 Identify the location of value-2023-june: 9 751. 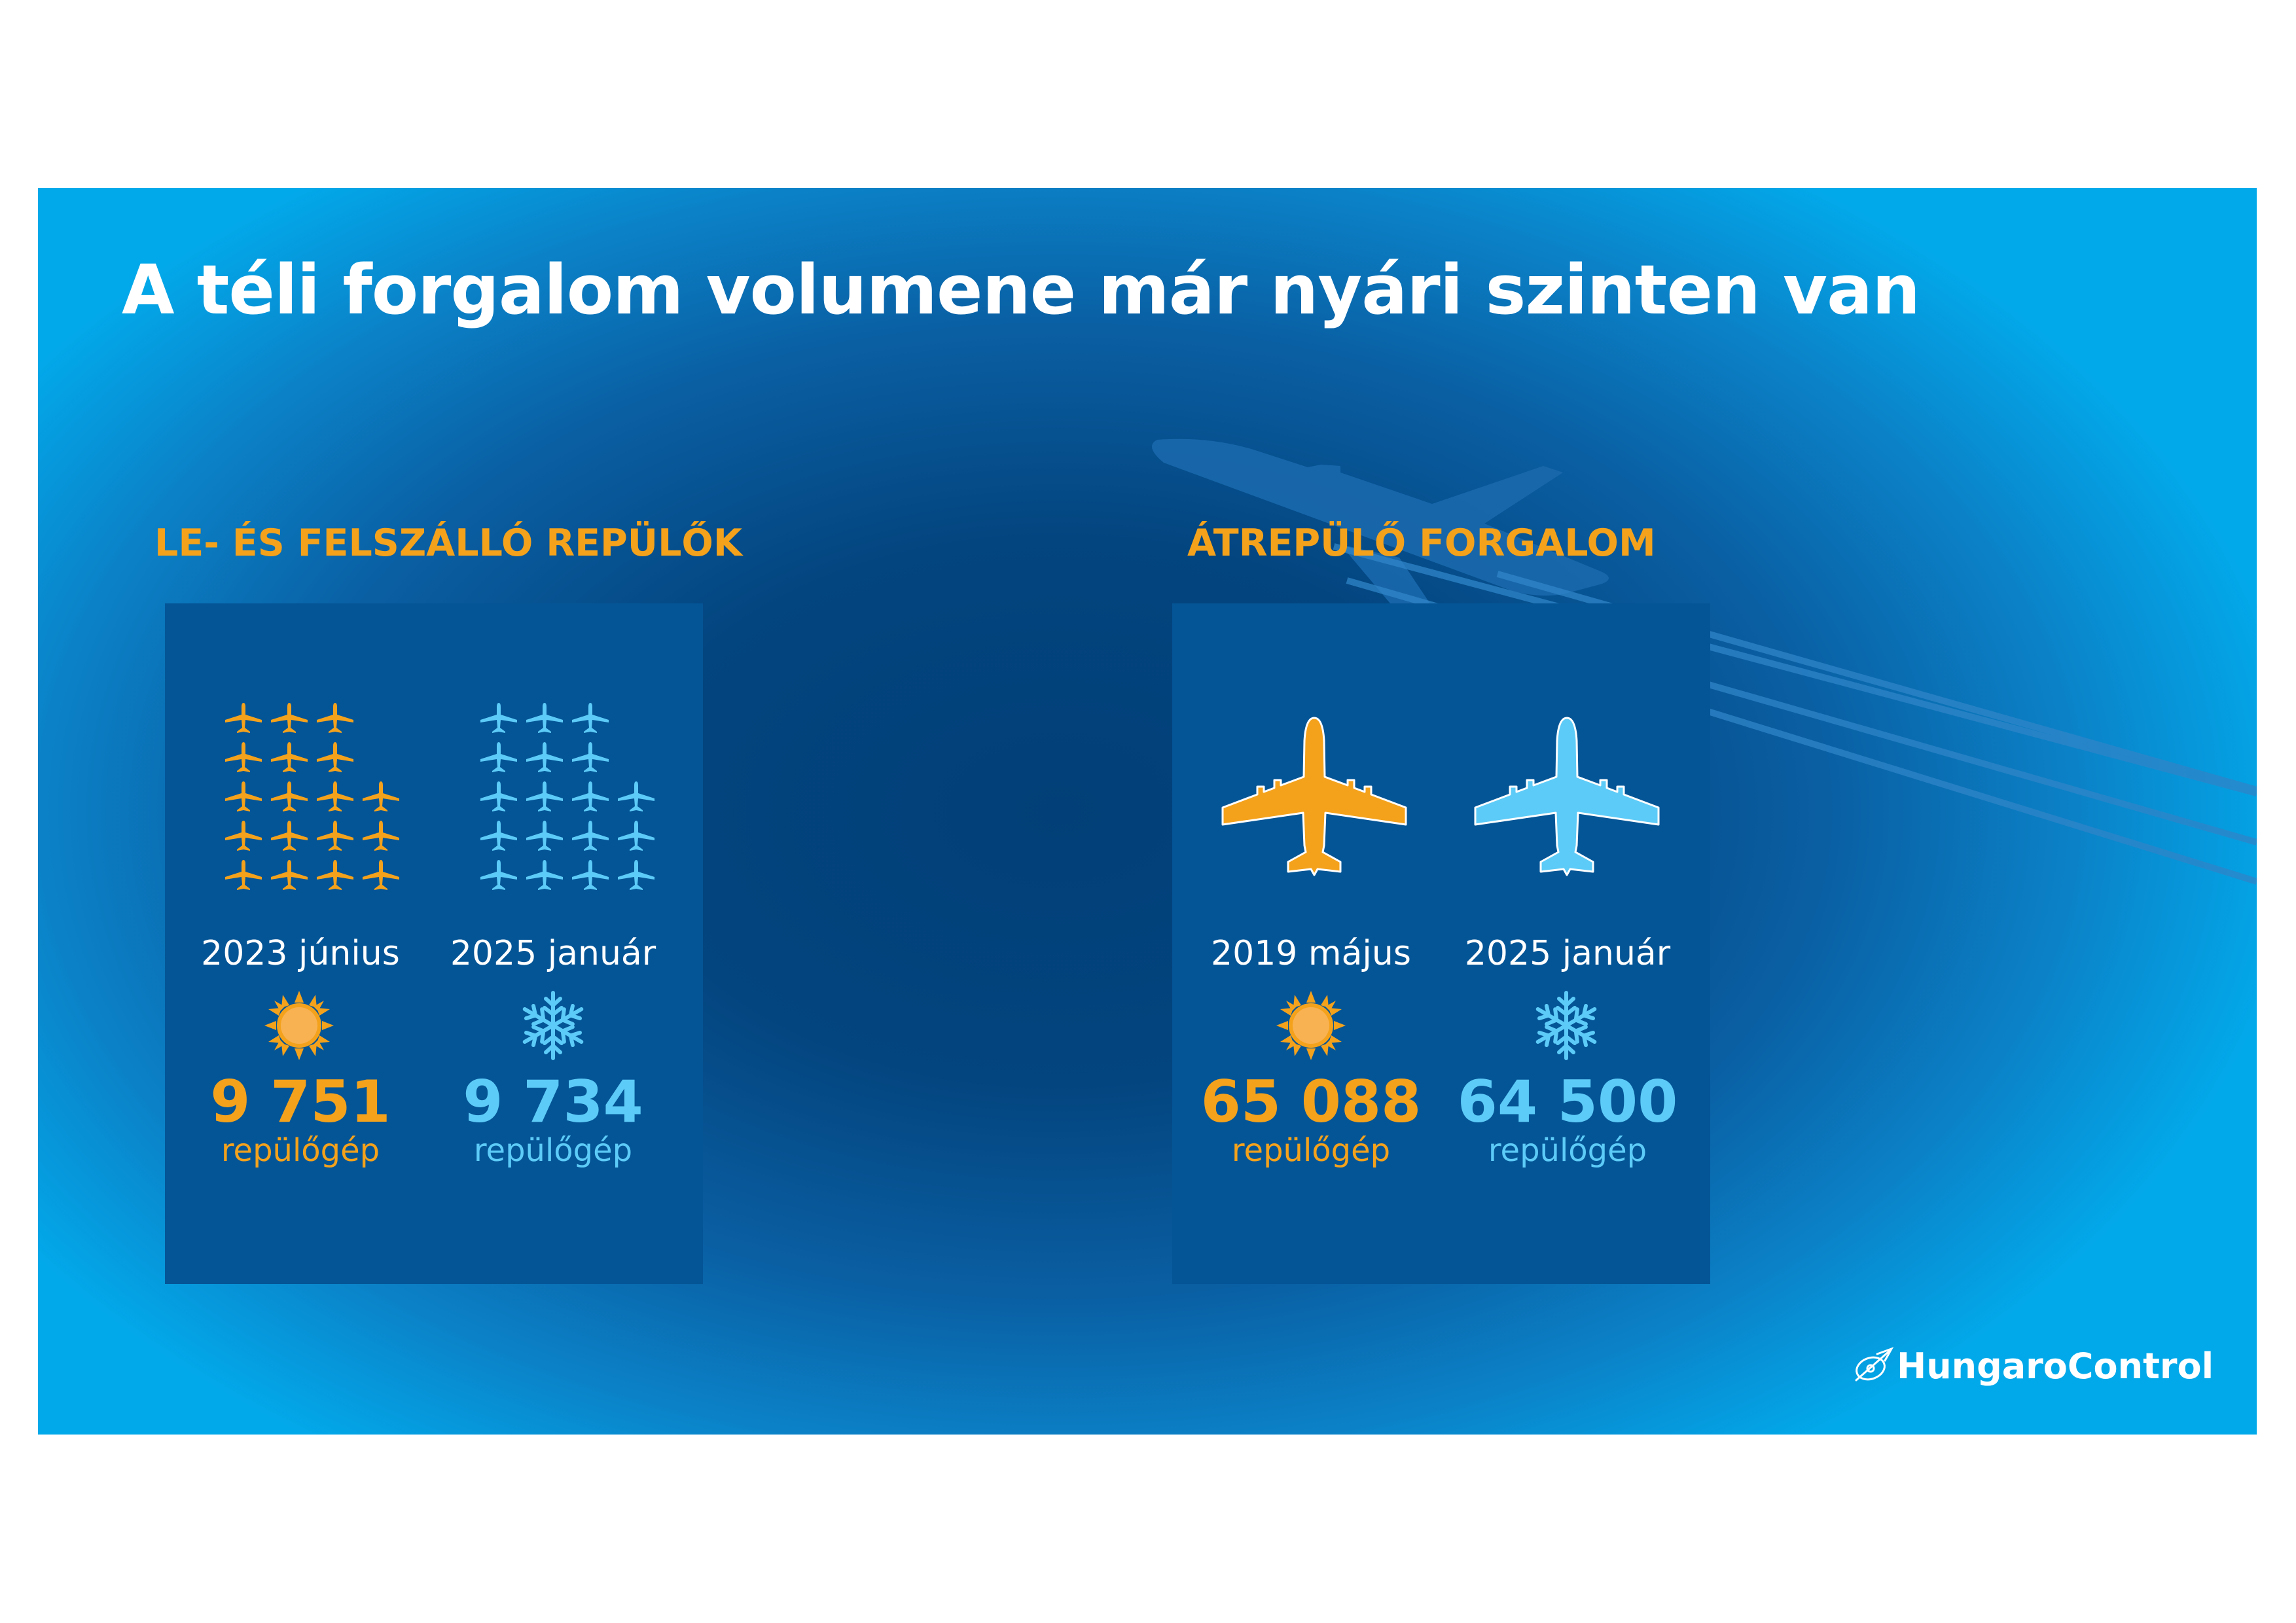
(300, 1101).